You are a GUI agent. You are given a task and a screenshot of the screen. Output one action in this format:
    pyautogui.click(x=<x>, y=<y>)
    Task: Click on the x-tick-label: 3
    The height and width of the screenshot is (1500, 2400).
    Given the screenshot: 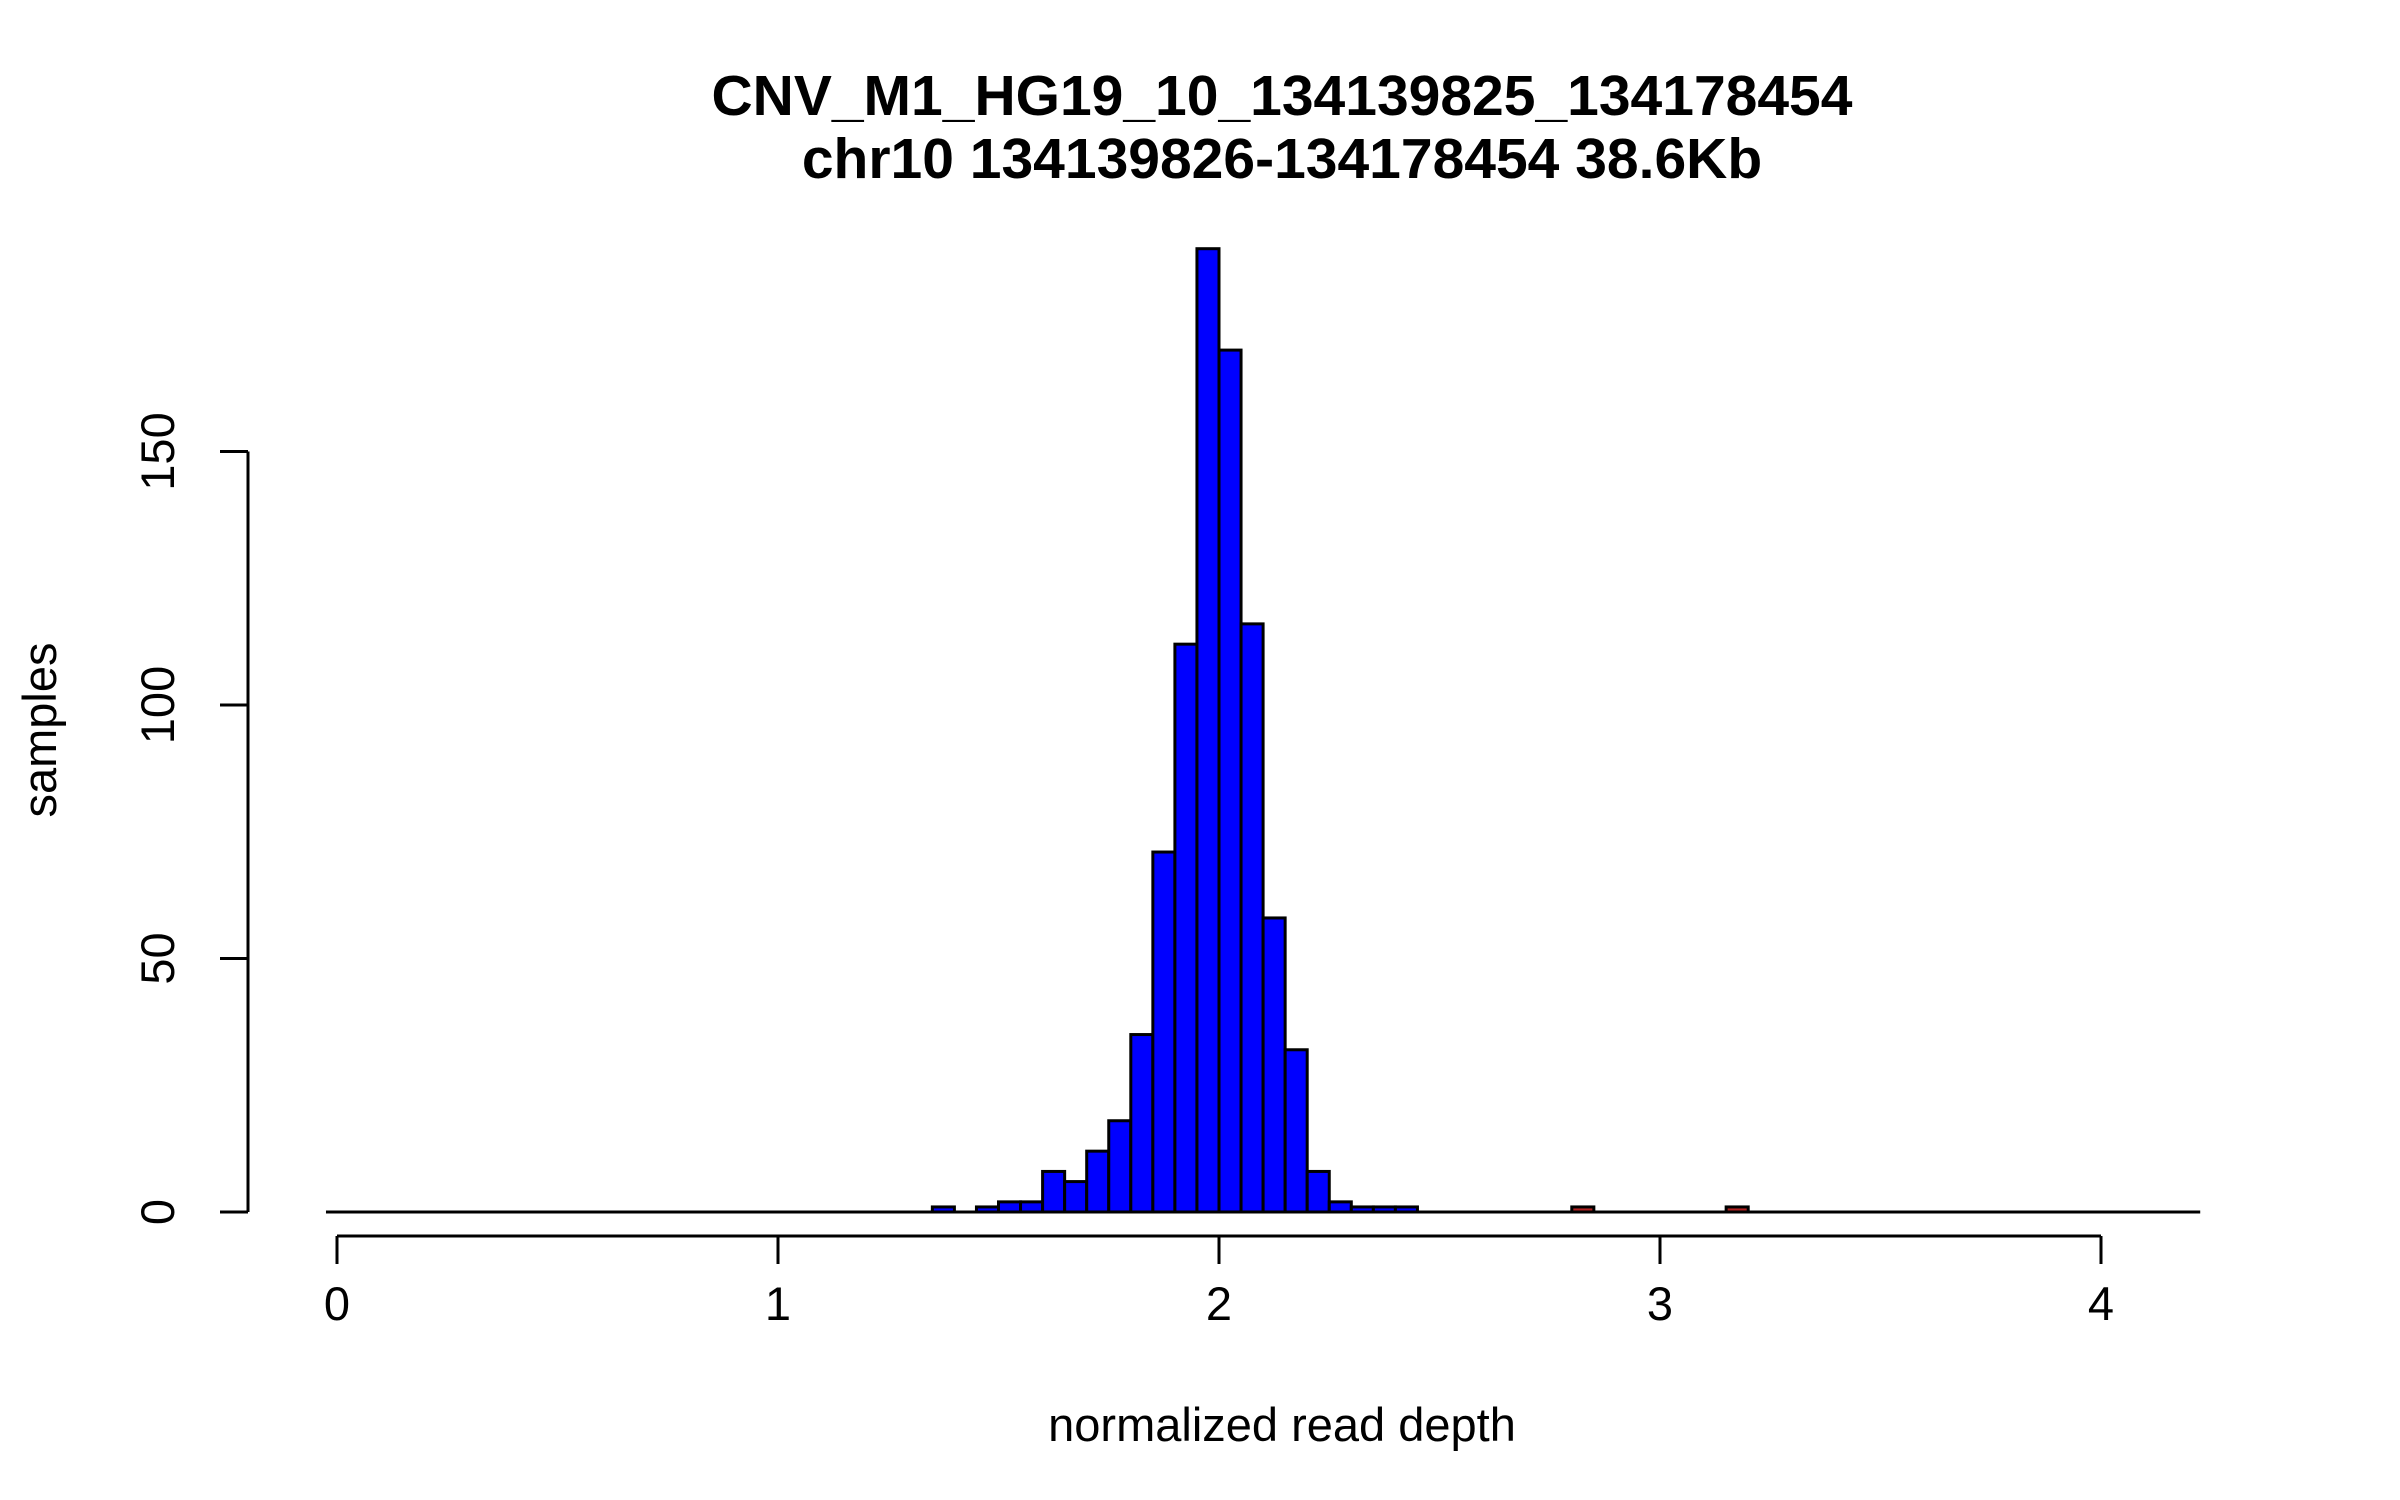 What is the action you would take?
    pyautogui.click(x=1660, y=1303)
    